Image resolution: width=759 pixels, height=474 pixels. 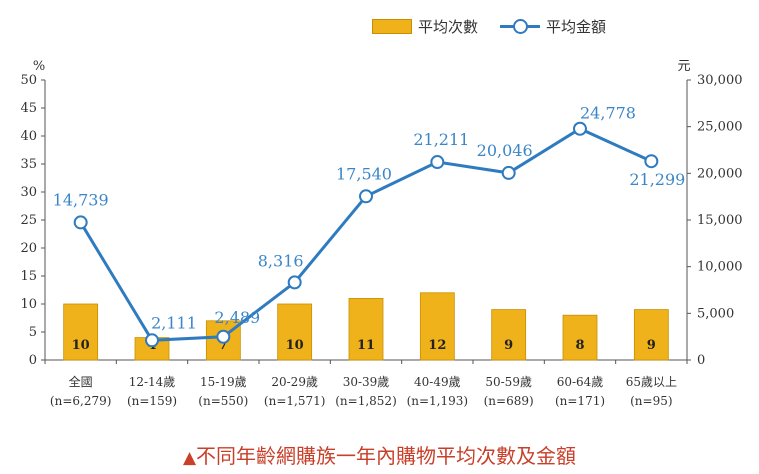 What do you see at coordinates (579, 345) in the screenshot?
I see `bar-value-label: 8` at bounding box center [579, 345].